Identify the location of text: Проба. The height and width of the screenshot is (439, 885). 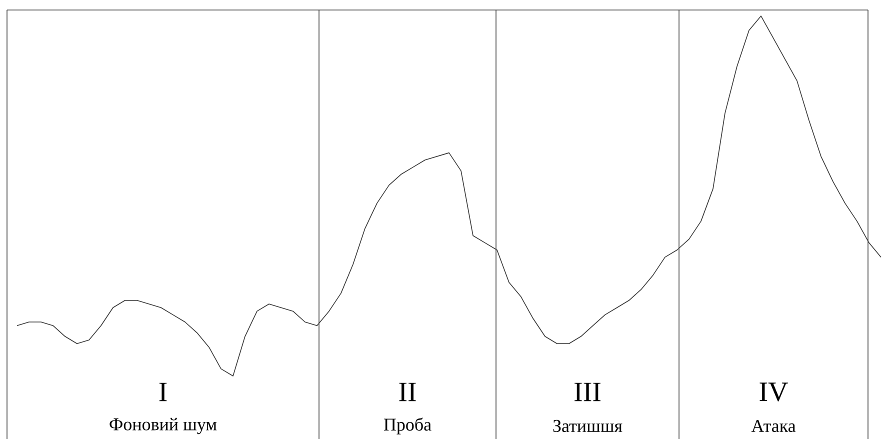
(408, 425).